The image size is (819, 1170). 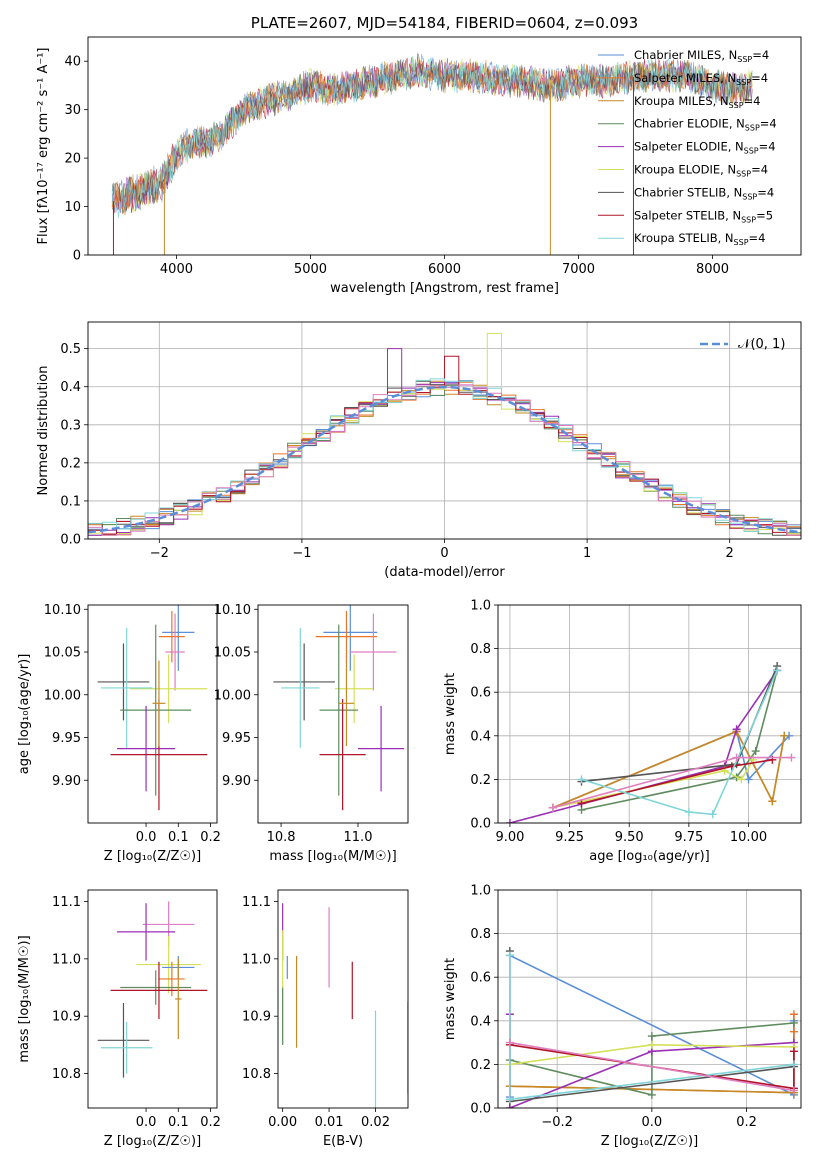 I want to click on x-tick-label: 0, so click(x=444, y=553).